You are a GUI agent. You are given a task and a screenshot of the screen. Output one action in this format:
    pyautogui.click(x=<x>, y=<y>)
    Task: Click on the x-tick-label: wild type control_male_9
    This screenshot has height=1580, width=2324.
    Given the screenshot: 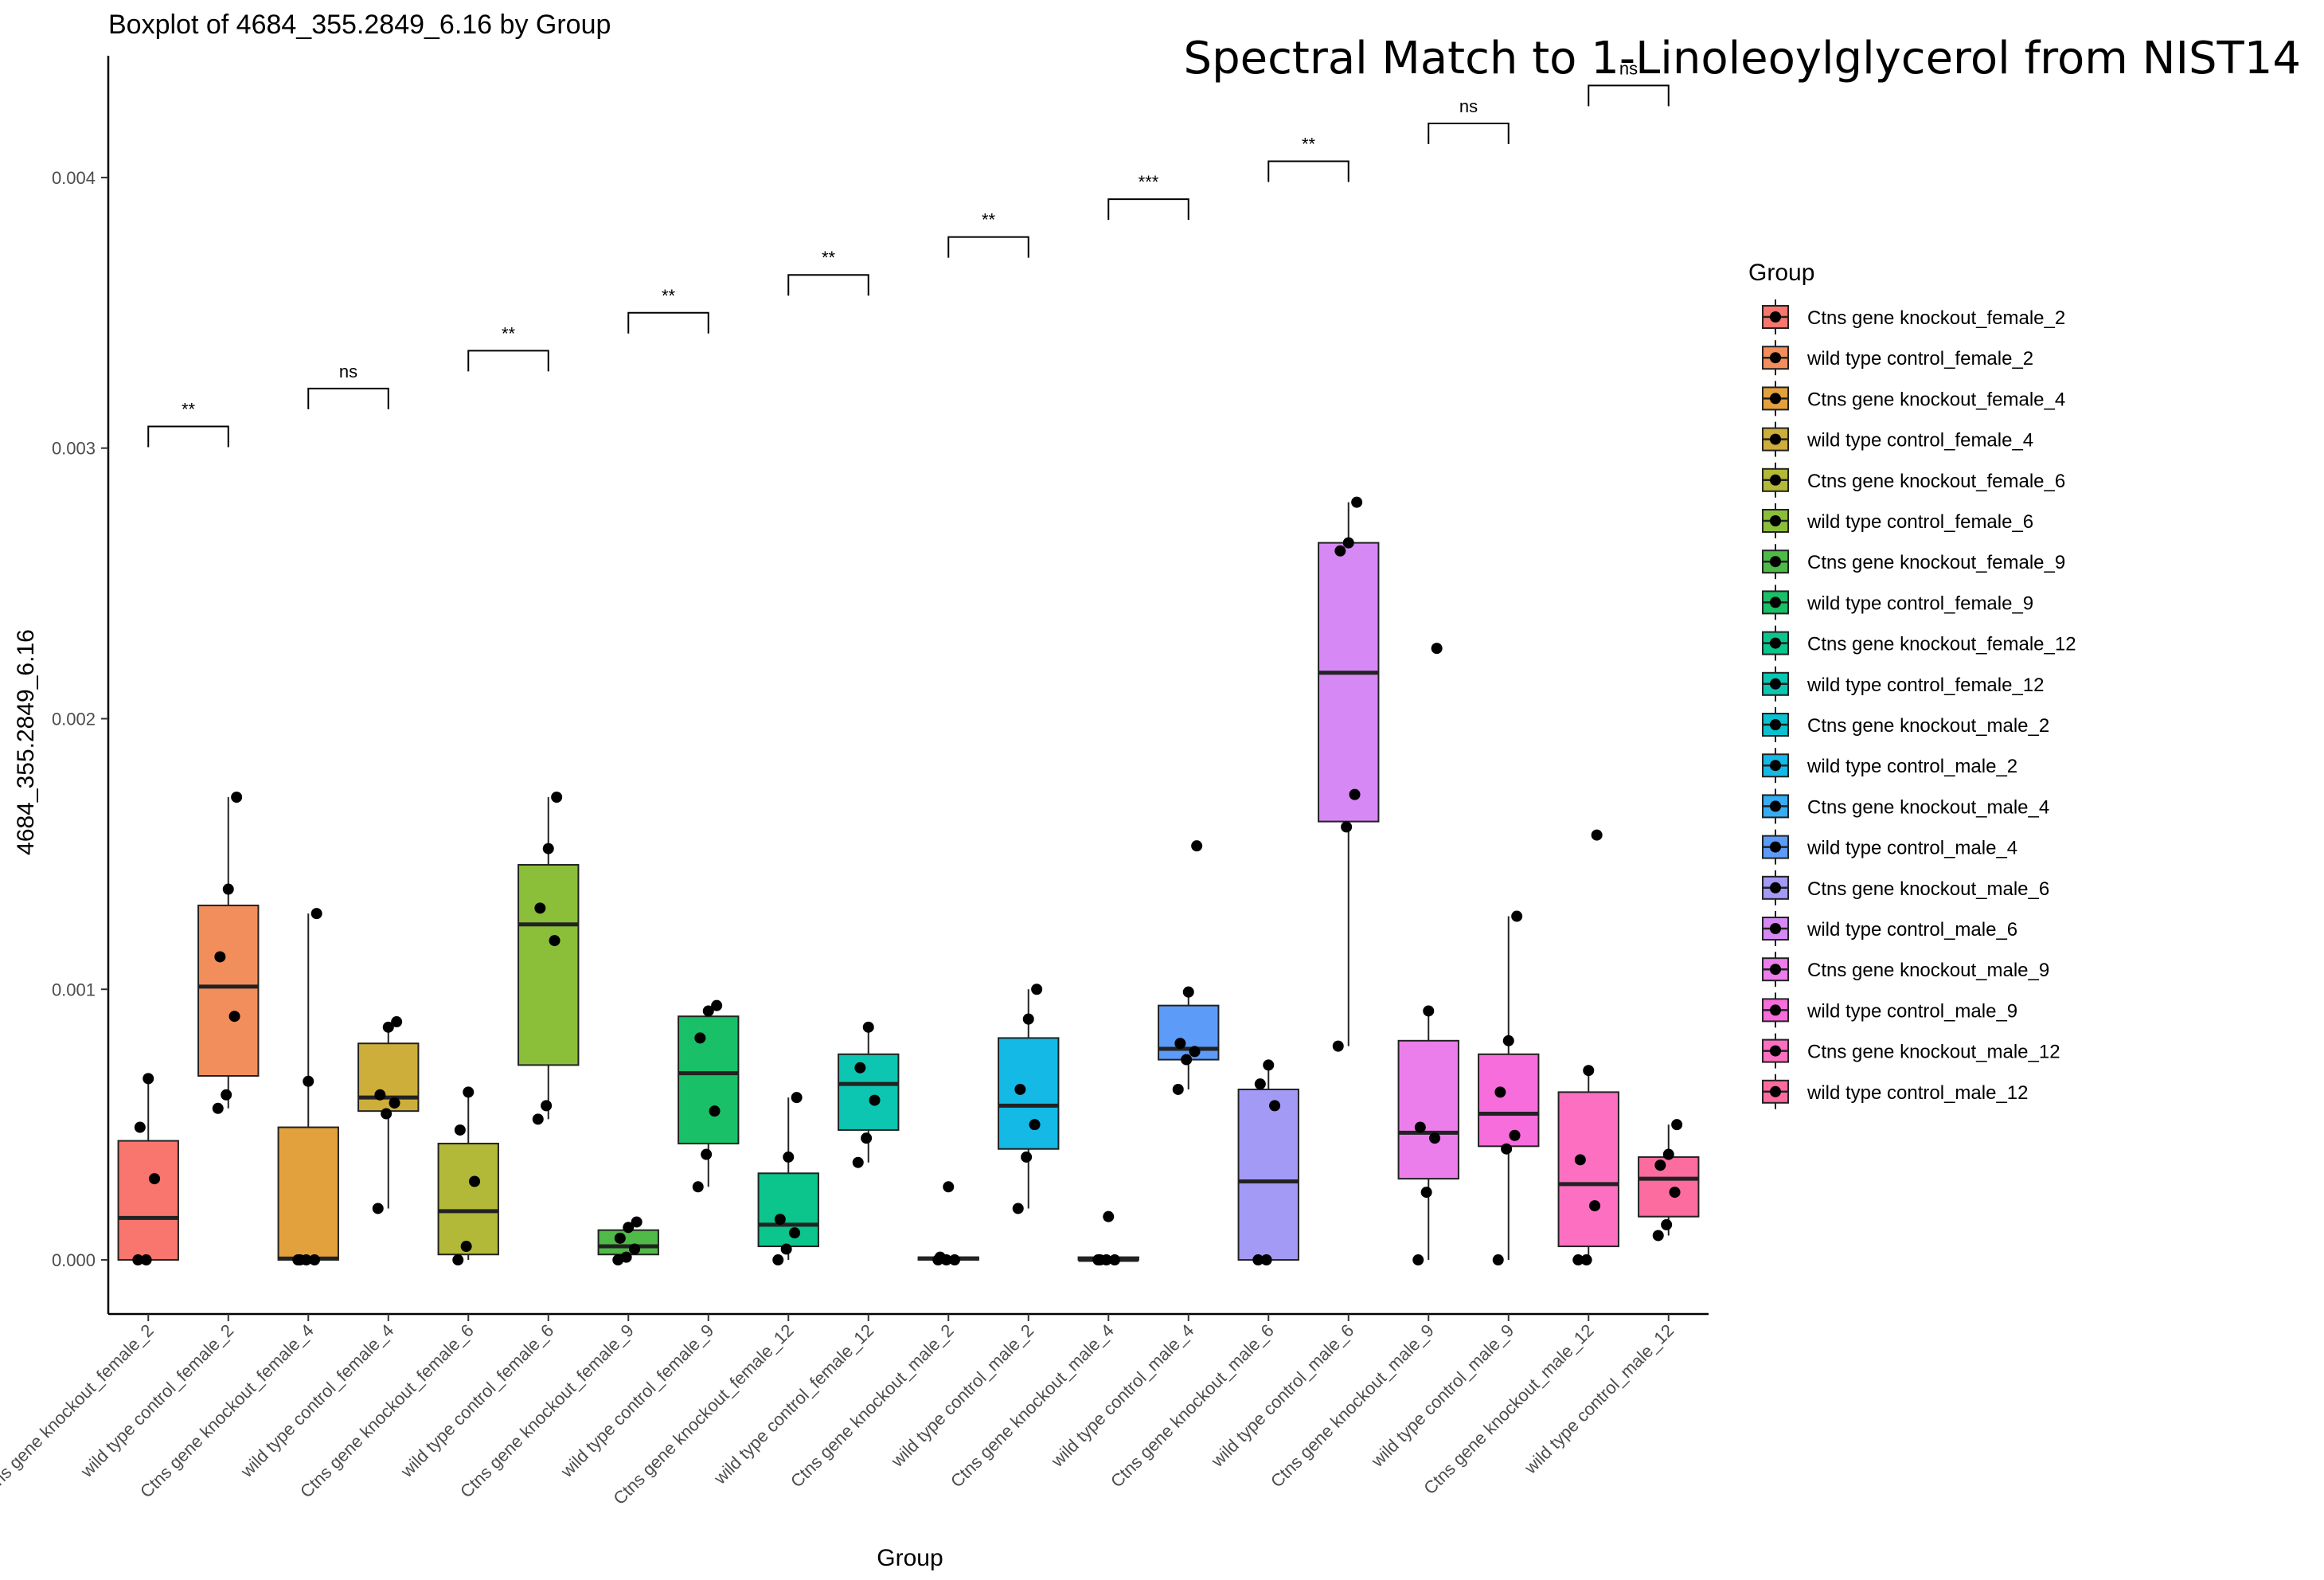 What is the action you would take?
    pyautogui.click(x=1443, y=1396)
    